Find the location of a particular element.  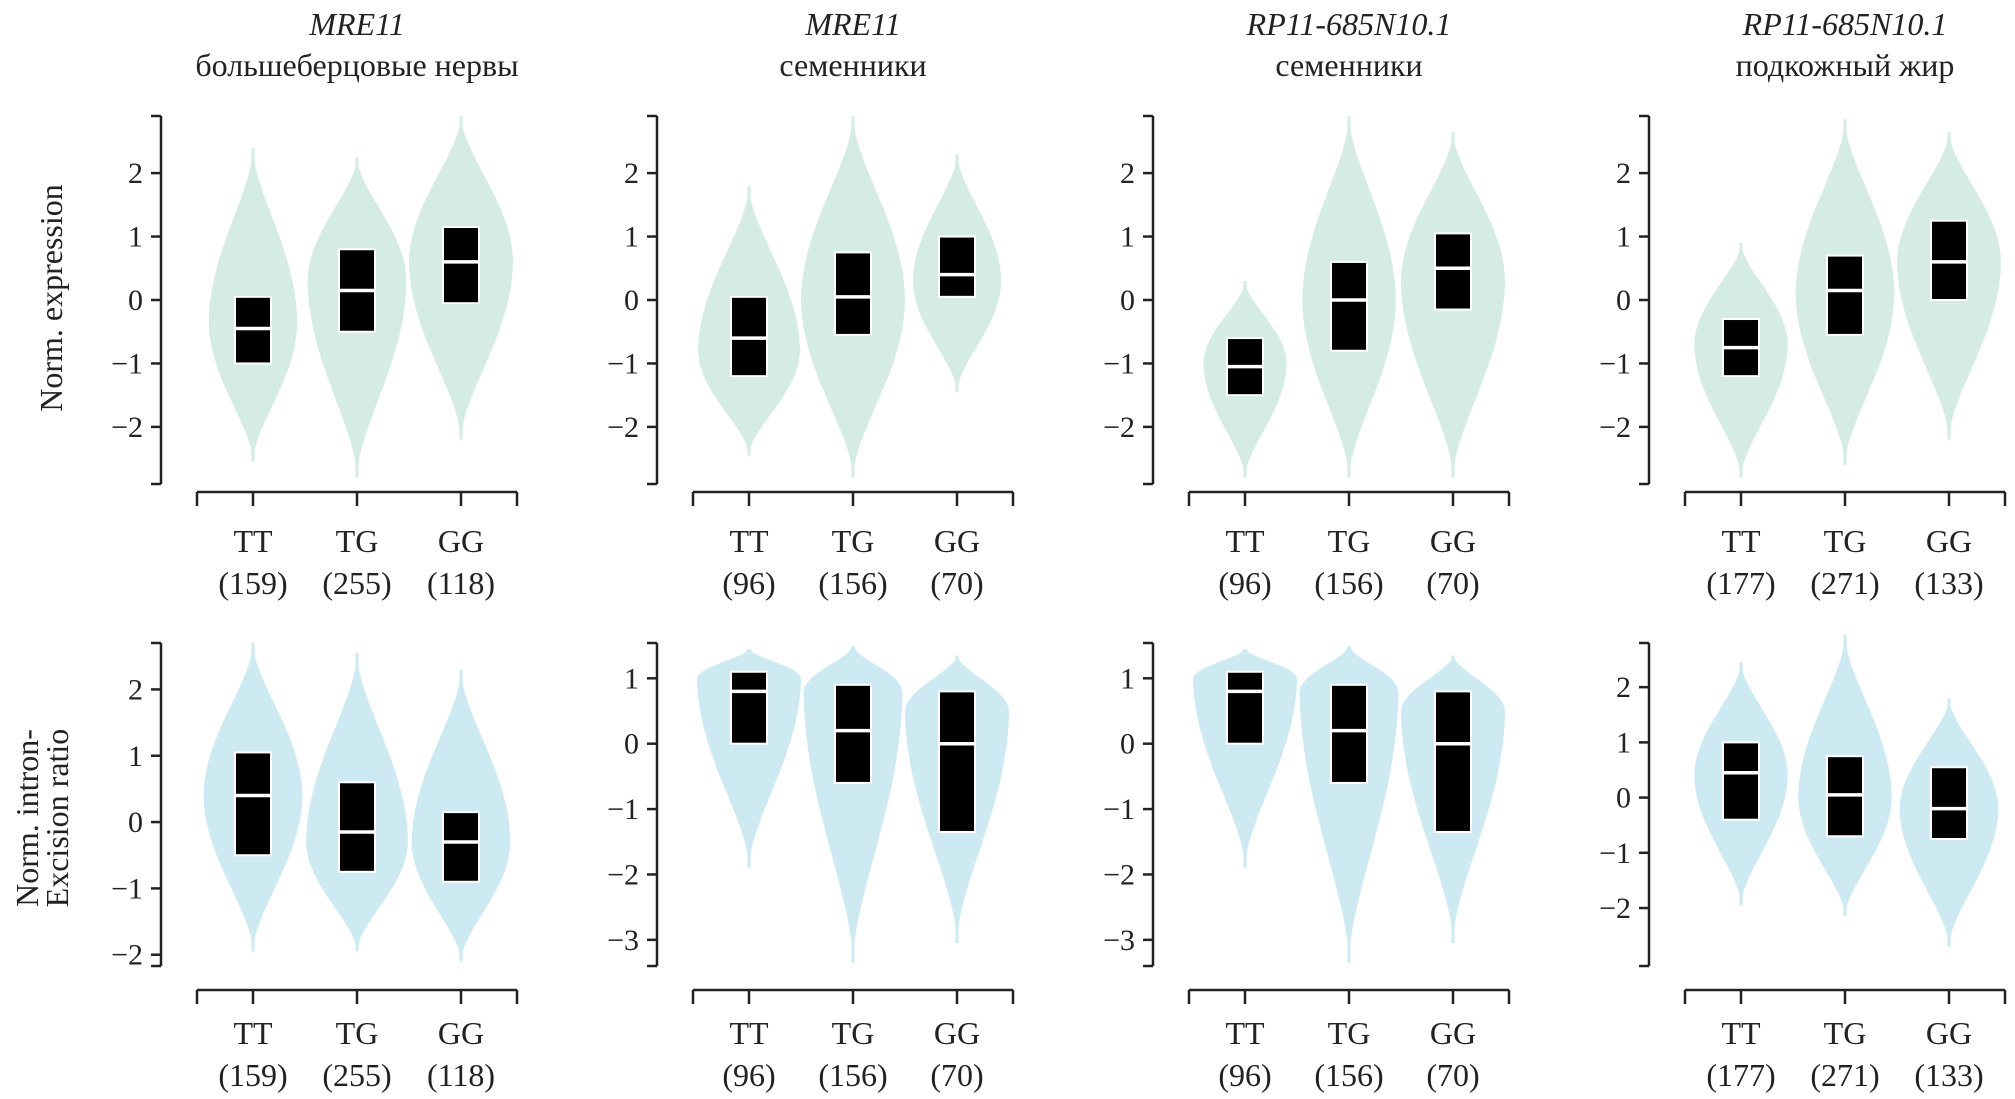

panel-bottom-2: −3 −2 −1 0 1 TT (96) TG (156) GG (70) is located at coordinates (811, 867).